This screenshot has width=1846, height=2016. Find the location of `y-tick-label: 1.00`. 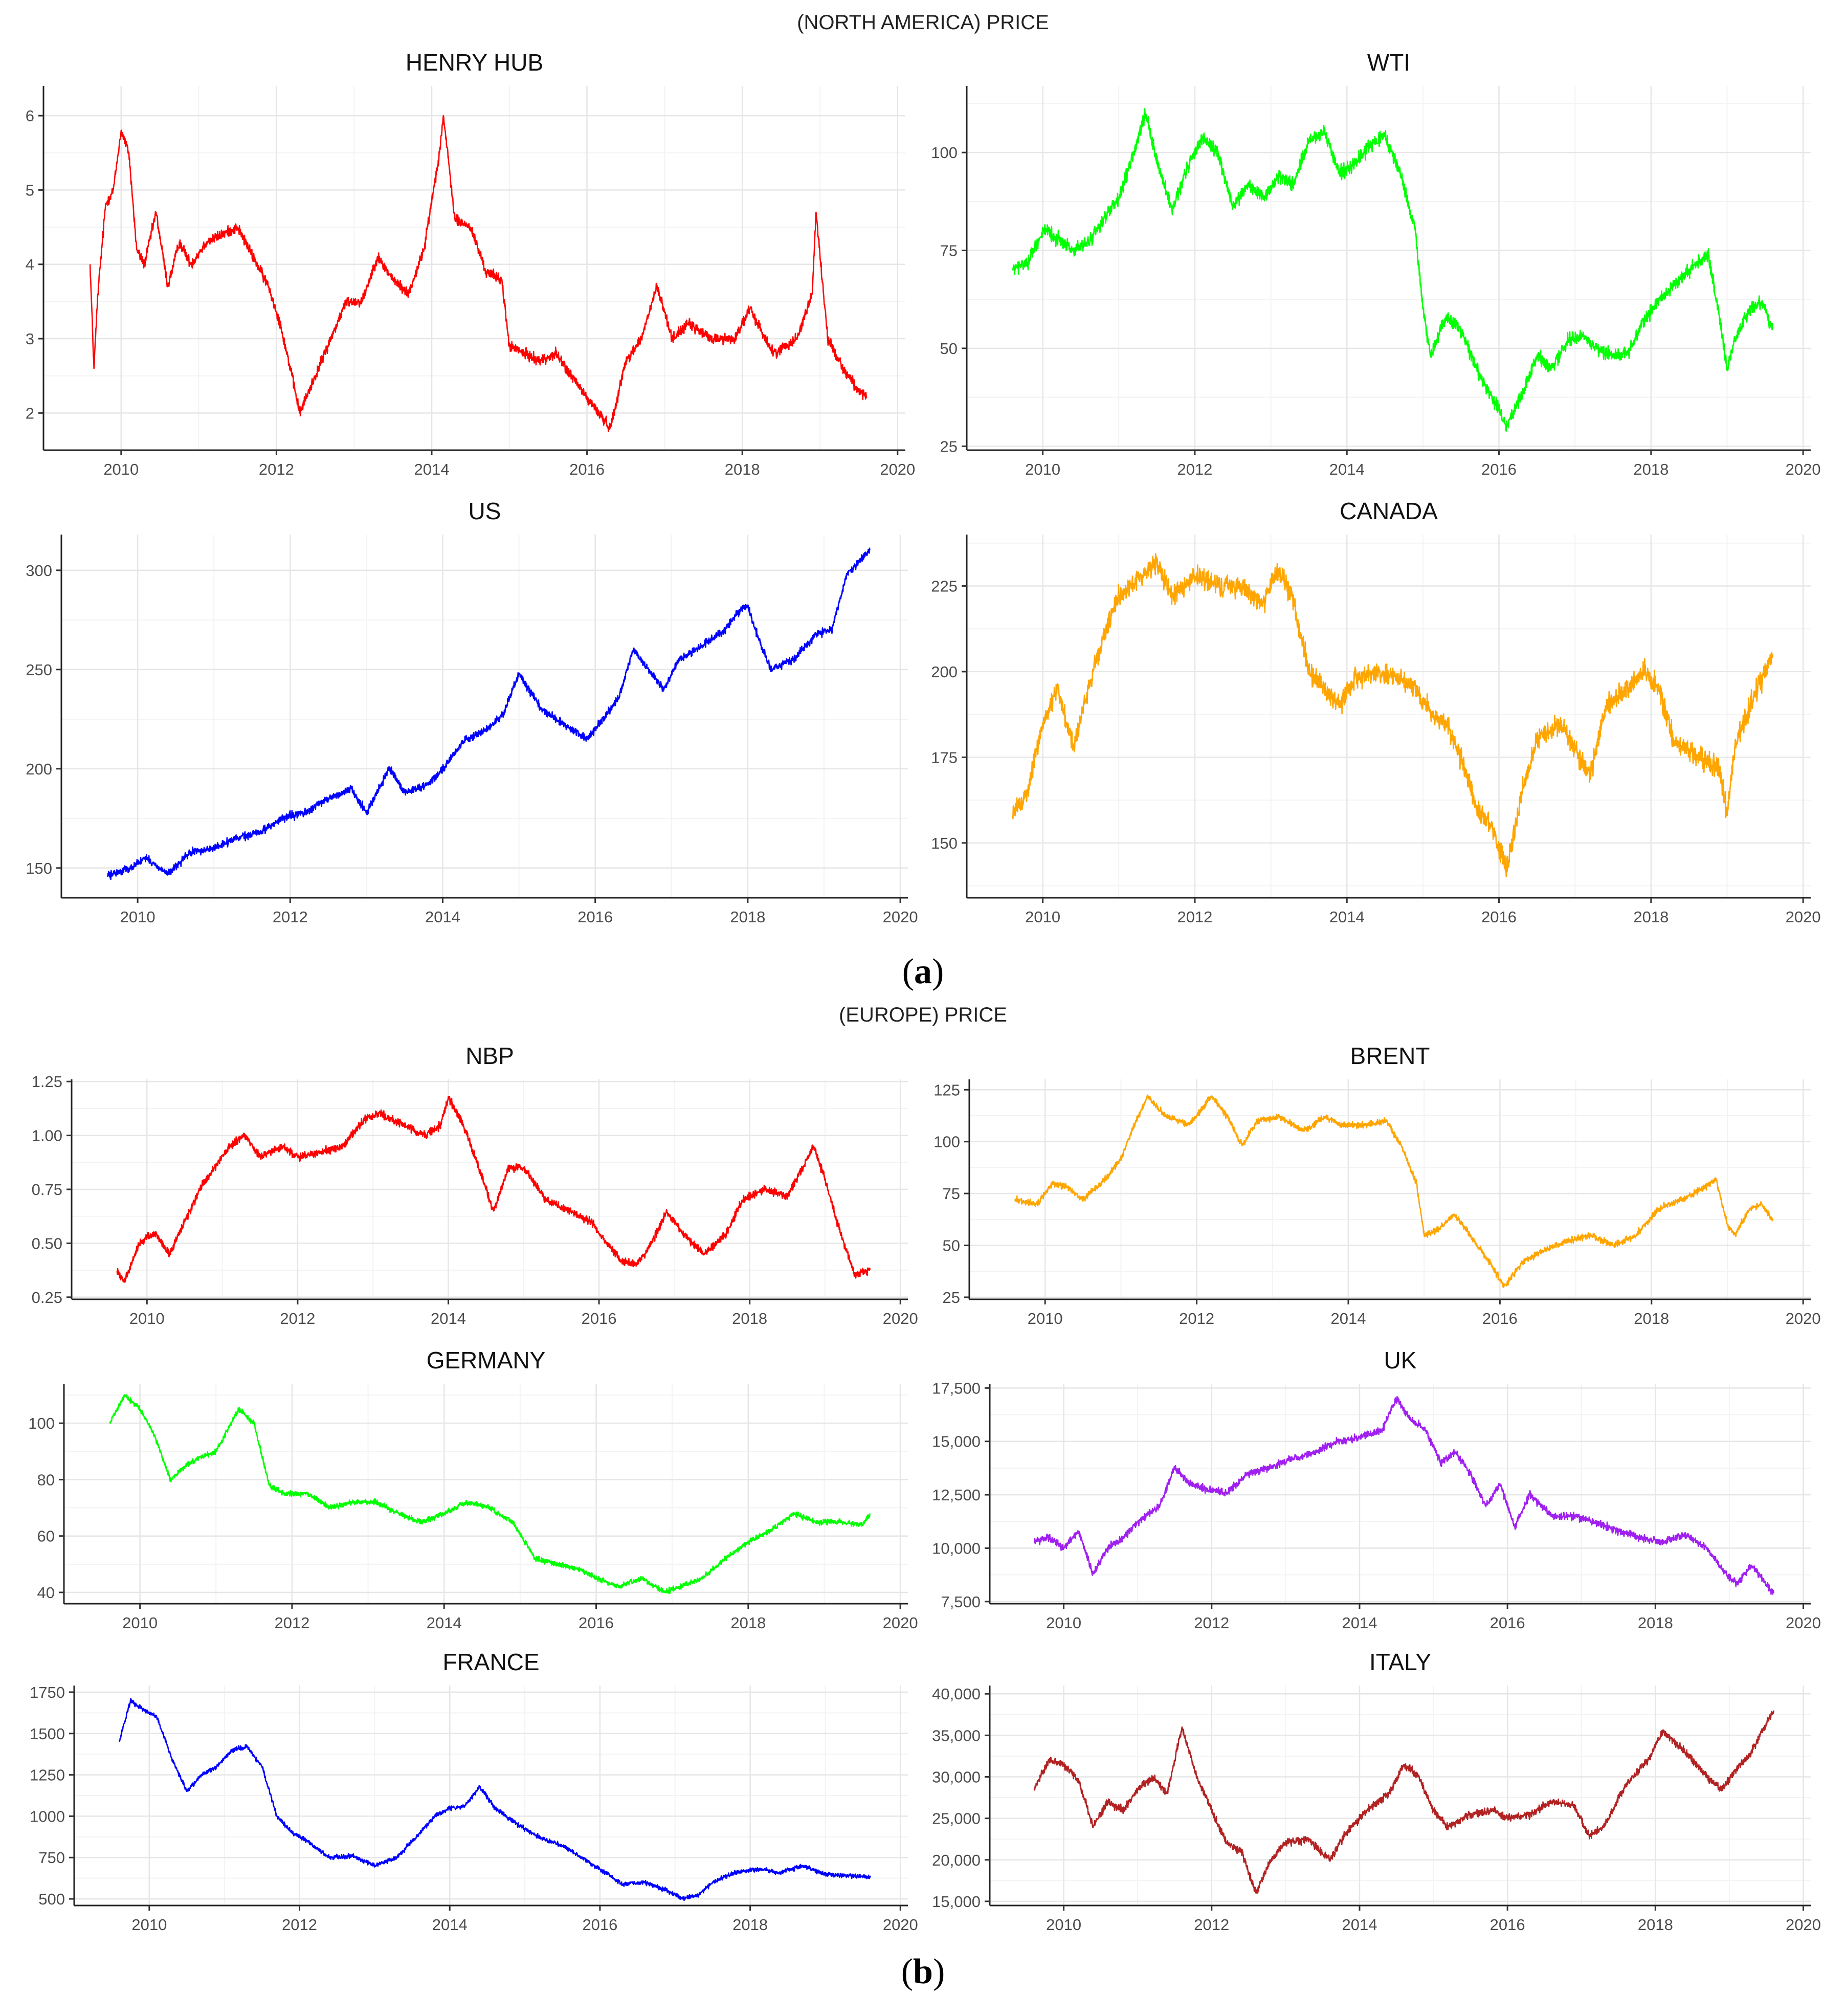

y-tick-label: 1.00 is located at coordinates (47, 1136).